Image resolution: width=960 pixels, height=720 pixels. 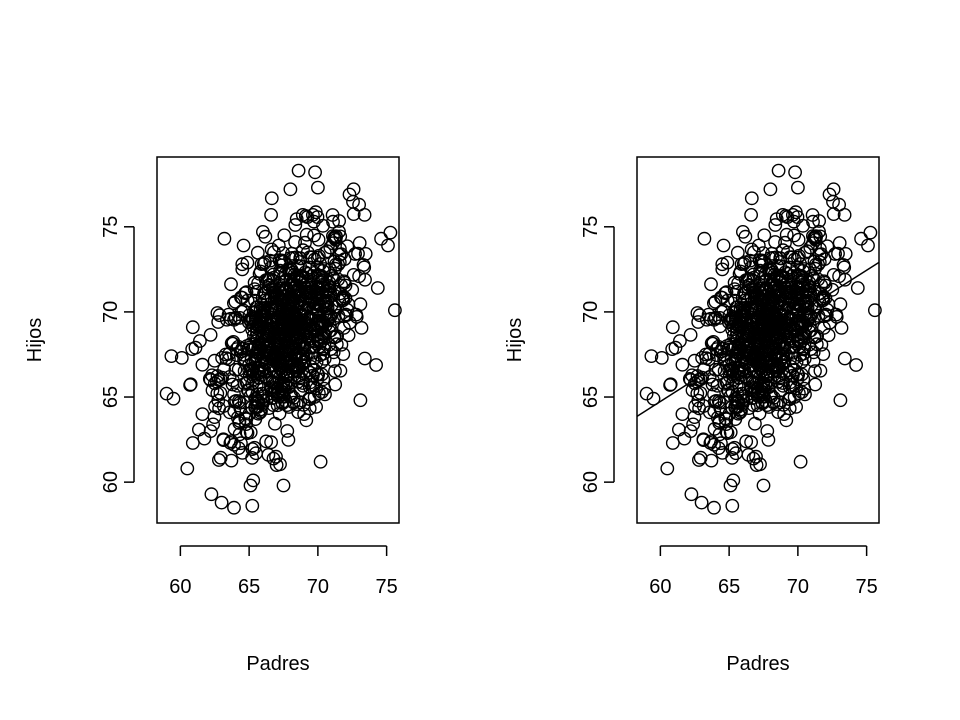 What do you see at coordinates (867, 587) in the screenshot?
I see `x-tick-label: 75` at bounding box center [867, 587].